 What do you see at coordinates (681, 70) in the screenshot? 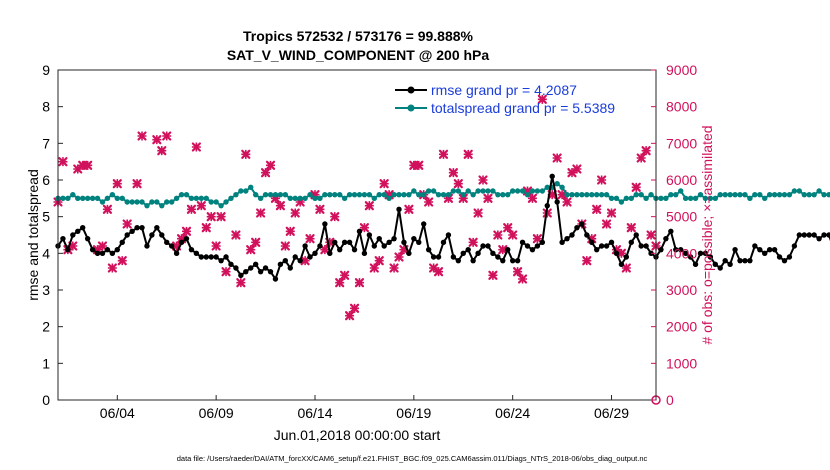
I see `y-right-tick-label: 9000` at bounding box center [681, 70].